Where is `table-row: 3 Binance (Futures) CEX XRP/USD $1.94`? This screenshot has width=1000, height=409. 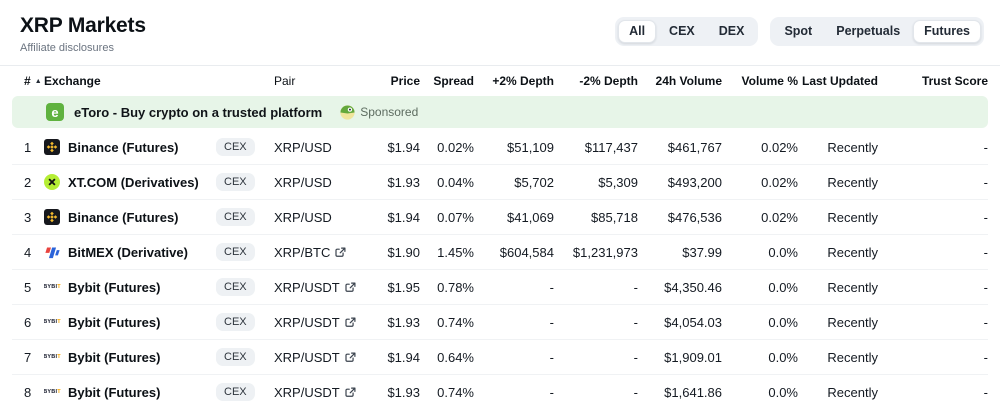
table-row: 3 Binance (Futures) CEX XRP/USD $1.94 is located at coordinates (500, 216).